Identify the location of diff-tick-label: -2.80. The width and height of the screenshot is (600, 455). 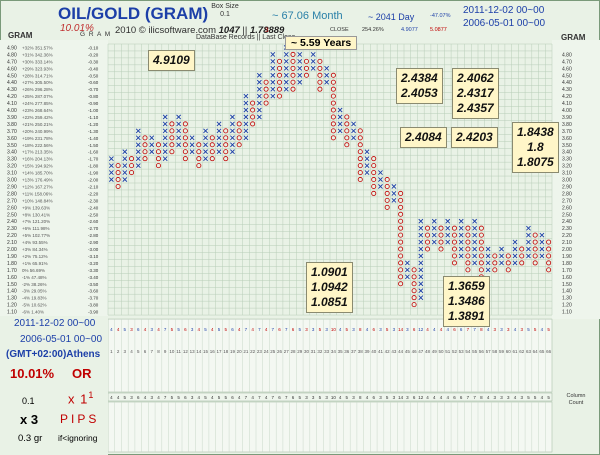
(93, 235).